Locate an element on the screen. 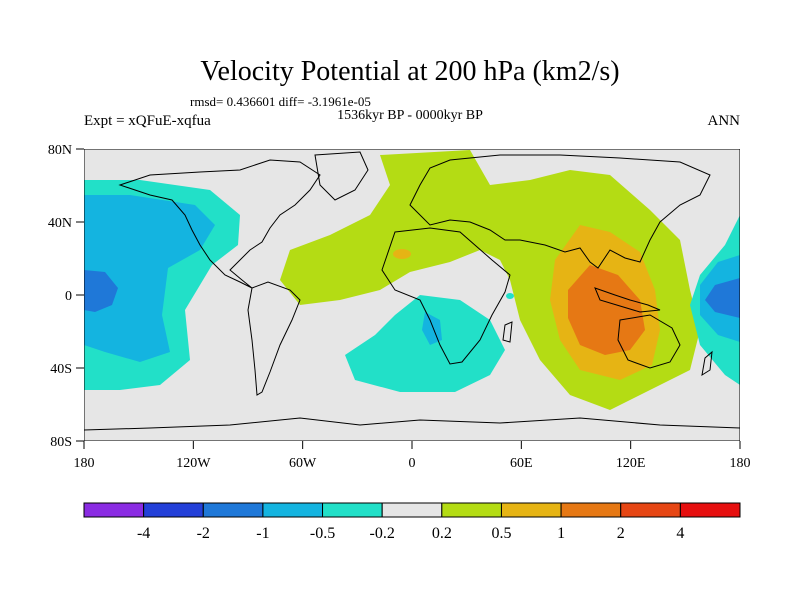 This screenshot has width=800, height=605. y-tick-label: 80N is located at coordinates (60, 150).